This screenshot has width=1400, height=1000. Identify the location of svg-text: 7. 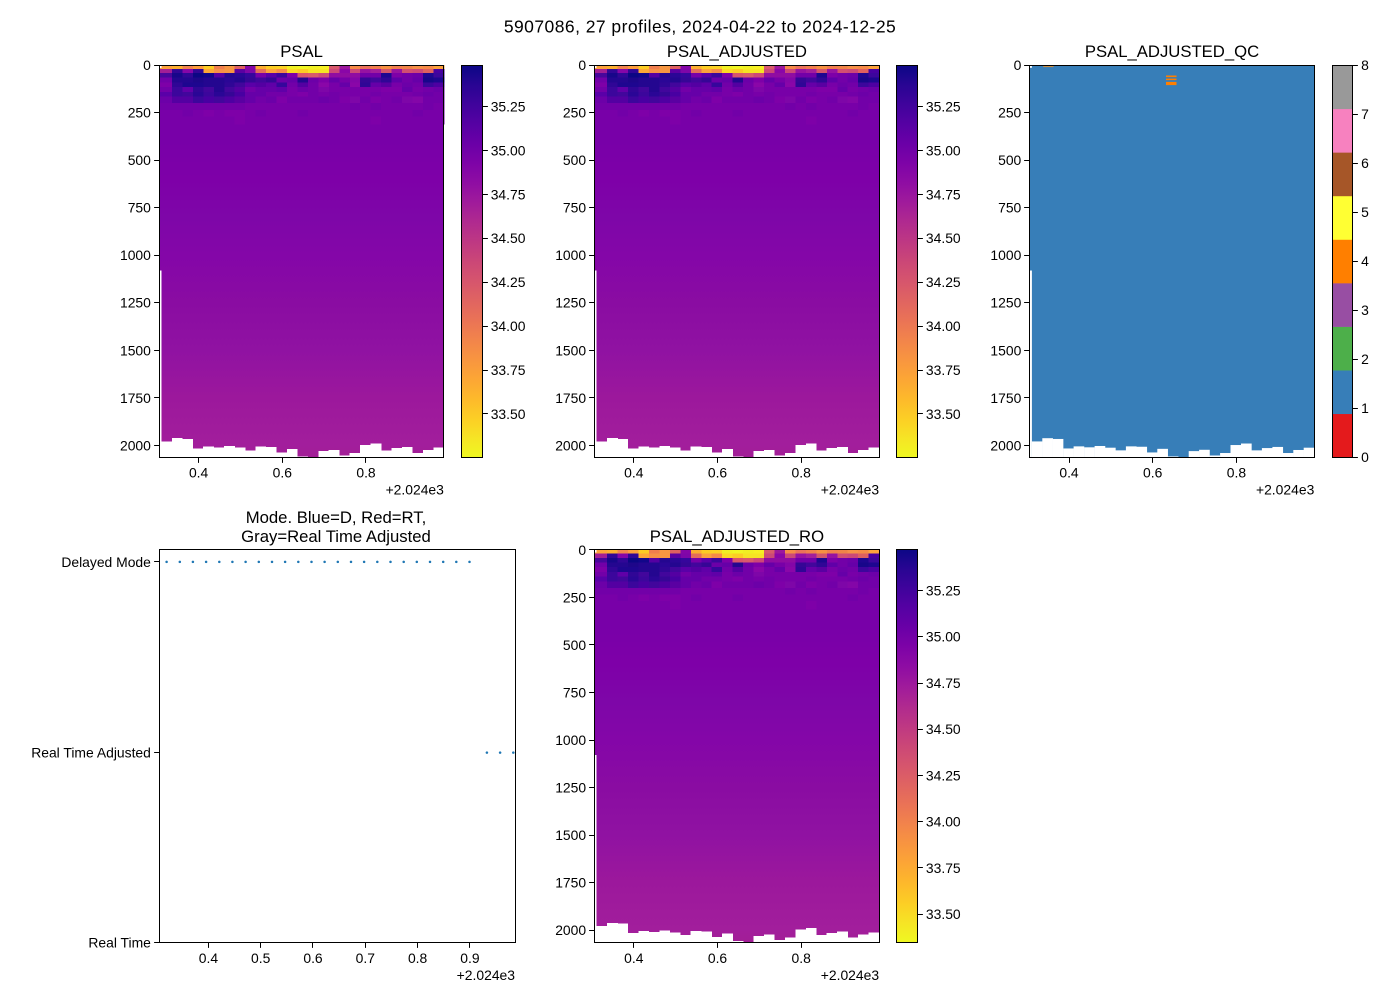
(1365, 114).